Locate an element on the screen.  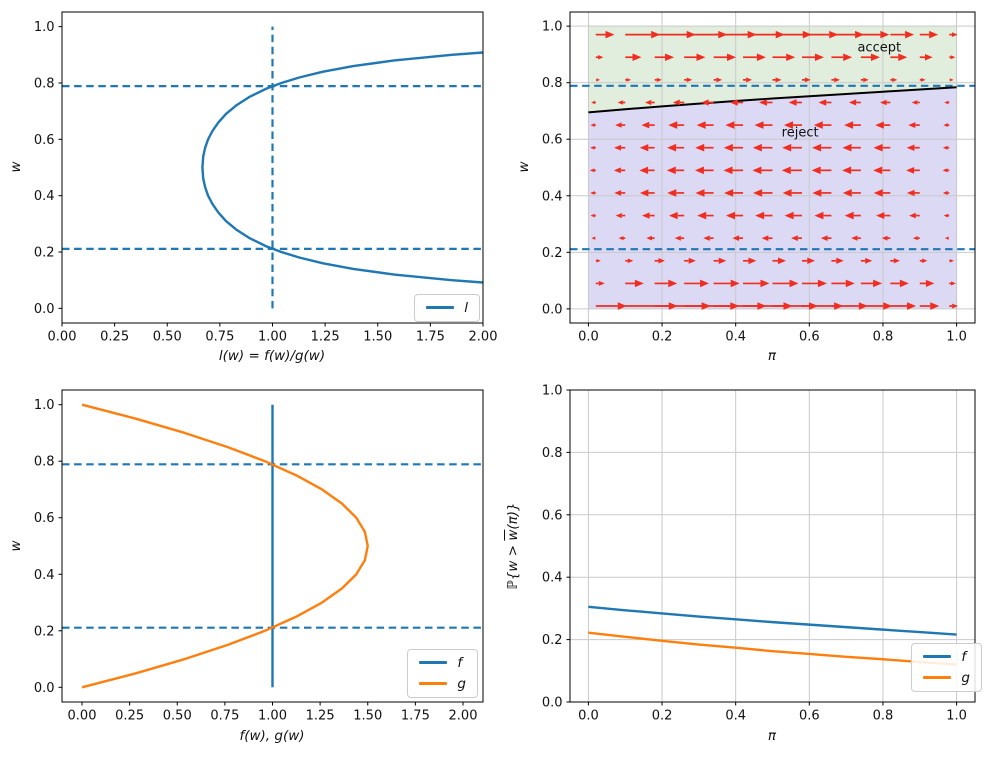
accept-region is located at coordinates (772, 69).